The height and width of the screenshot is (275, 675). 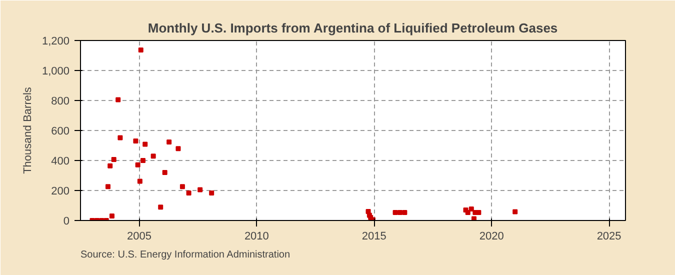 I want to click on y-tick-label: 800, so click(x=60, y=102).